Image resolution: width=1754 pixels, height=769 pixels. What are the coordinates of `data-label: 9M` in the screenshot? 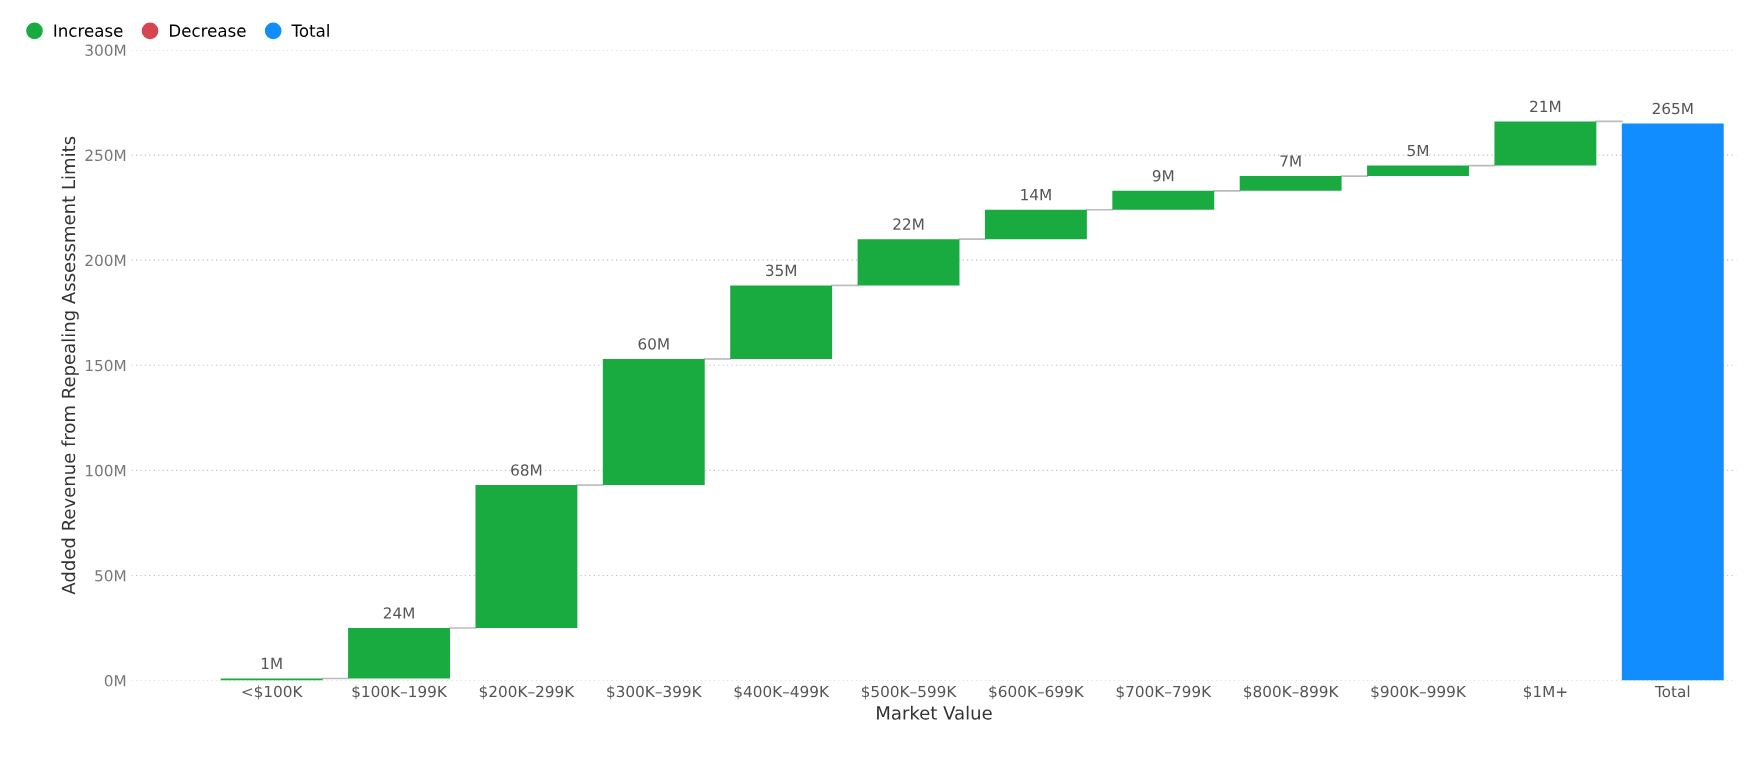 It's located at (1163, 175).